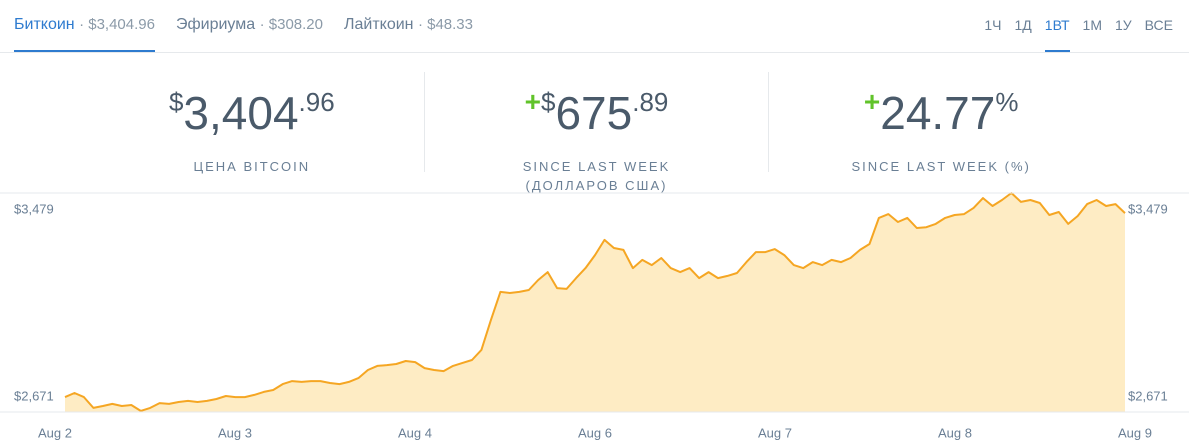  I want to click on tab-name: Эфириума, so click(215, 24).